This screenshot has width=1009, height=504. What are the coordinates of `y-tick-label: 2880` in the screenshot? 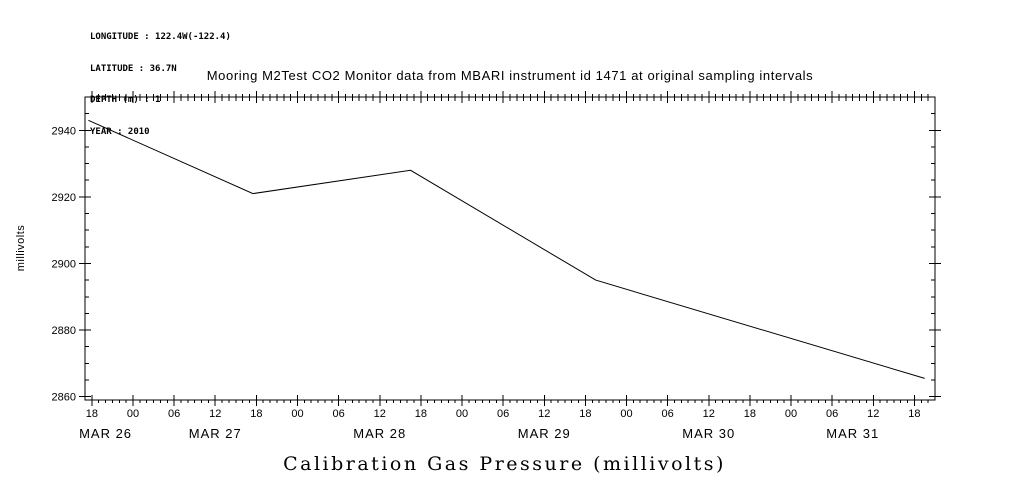 It's located at (64, 331).